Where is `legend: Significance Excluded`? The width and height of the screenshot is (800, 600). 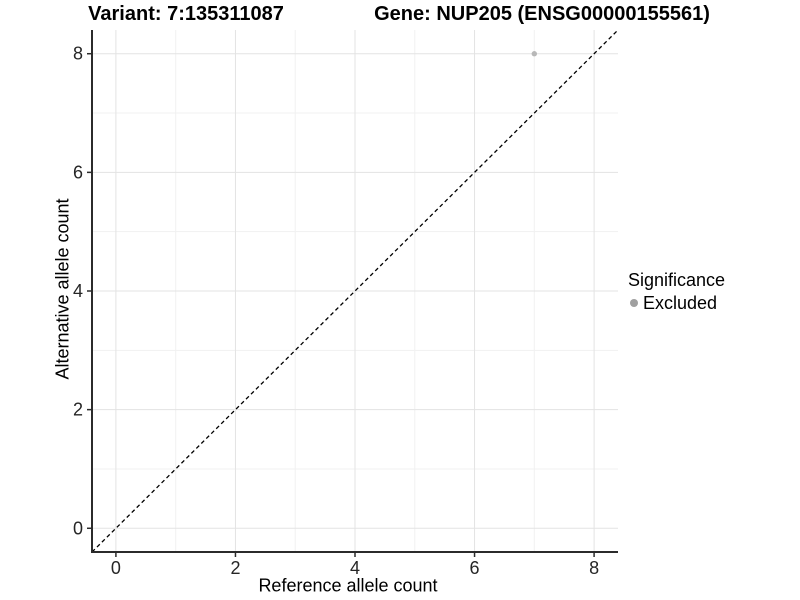 legend: Significance Excluded is located at coordinates (676, 291).